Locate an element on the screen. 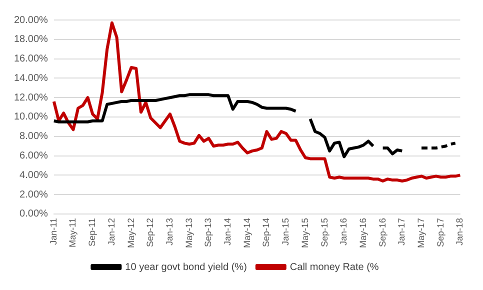 The width and height of the screenshot is (483, 290). x-tick-label: Sep-17 is located at coordinates (440, 233).